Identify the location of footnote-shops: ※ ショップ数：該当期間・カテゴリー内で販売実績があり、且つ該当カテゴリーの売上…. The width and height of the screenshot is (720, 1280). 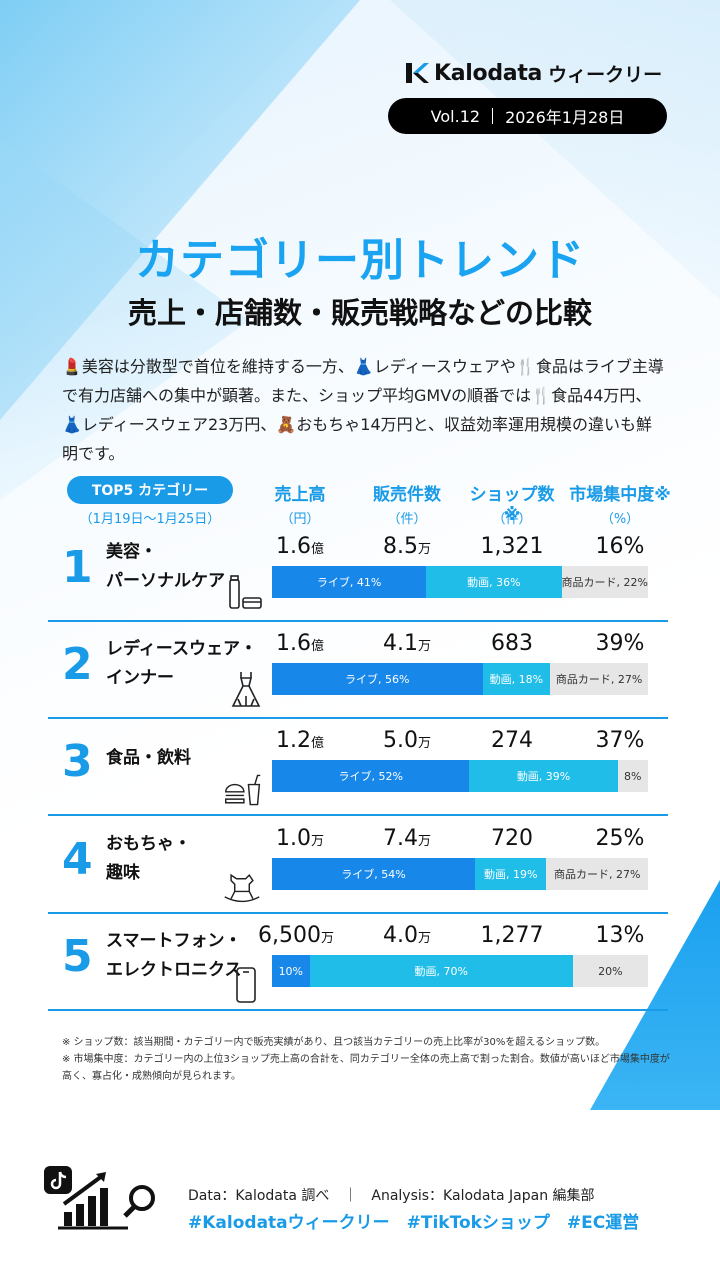
(334, 1042).